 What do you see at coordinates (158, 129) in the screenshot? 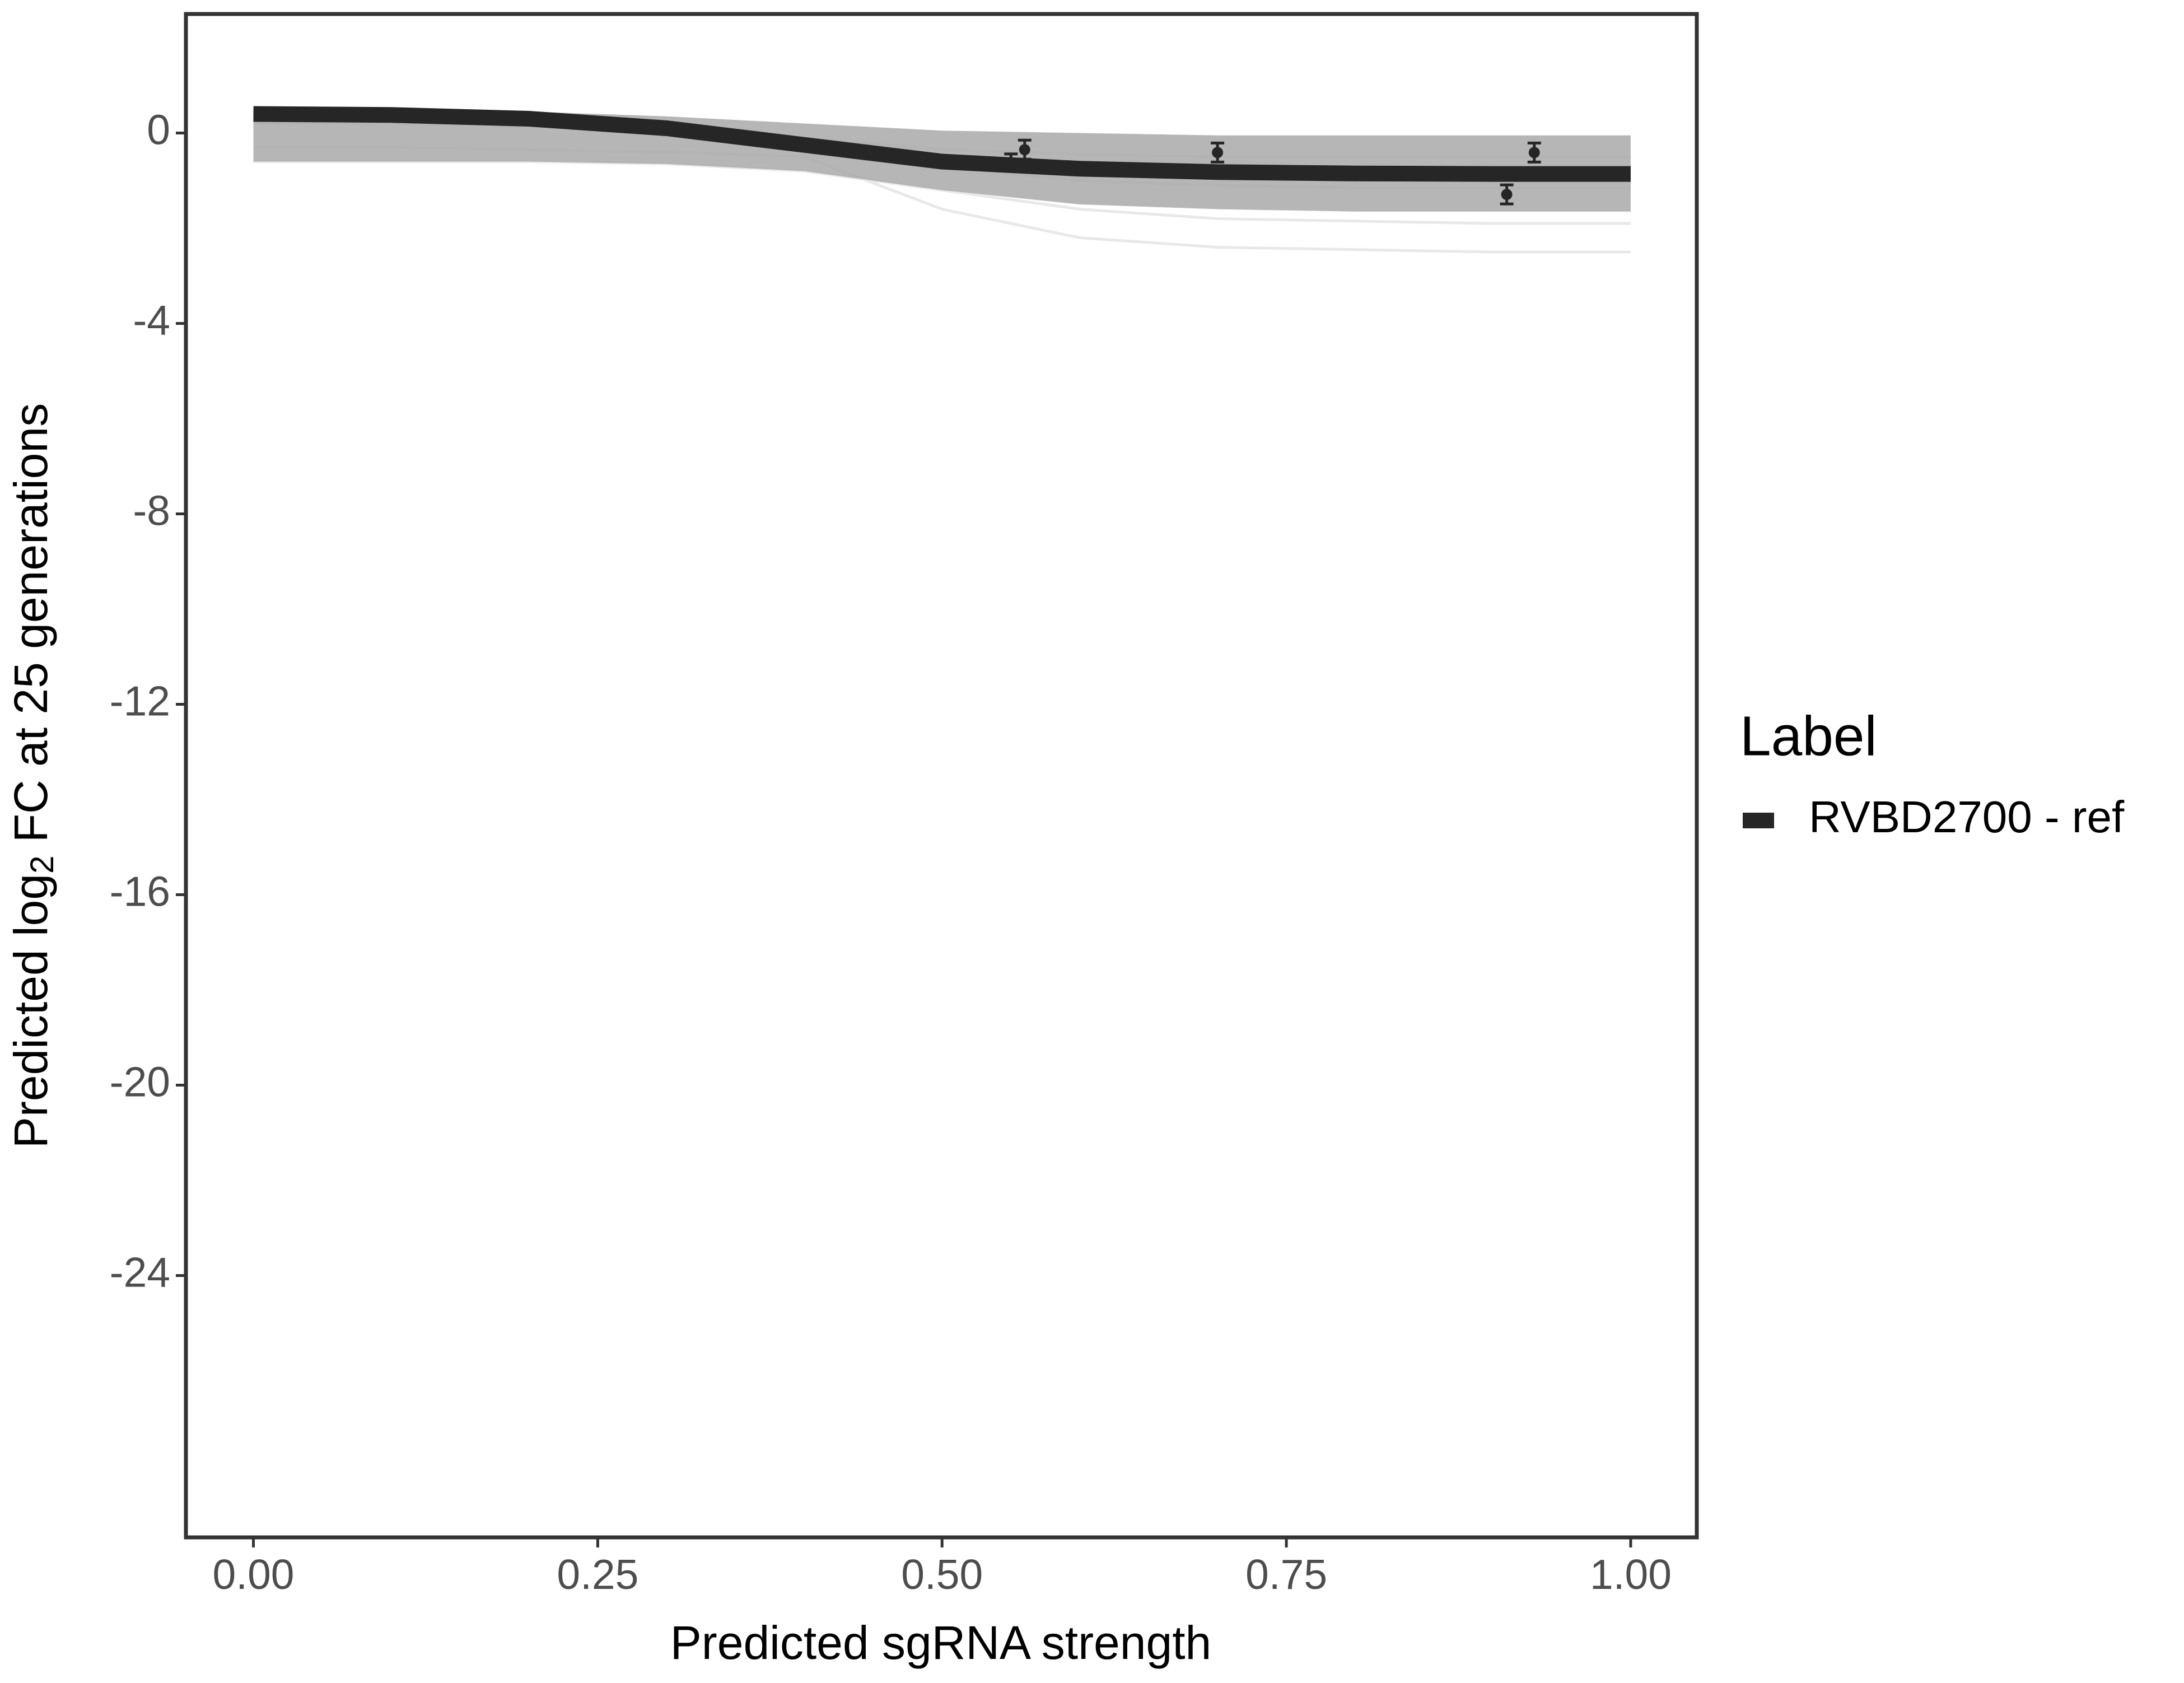
I see `y-tick-label: 0` at bounding box center [158, 129].